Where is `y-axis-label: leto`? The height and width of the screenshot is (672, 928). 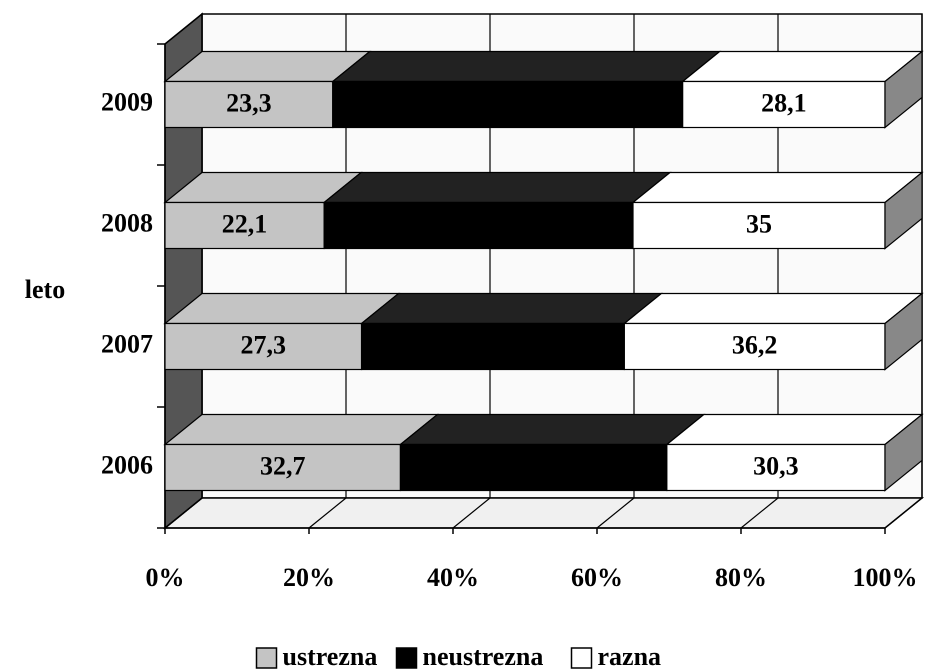
y-axis-label: leto is located at coordinates (45, 289).